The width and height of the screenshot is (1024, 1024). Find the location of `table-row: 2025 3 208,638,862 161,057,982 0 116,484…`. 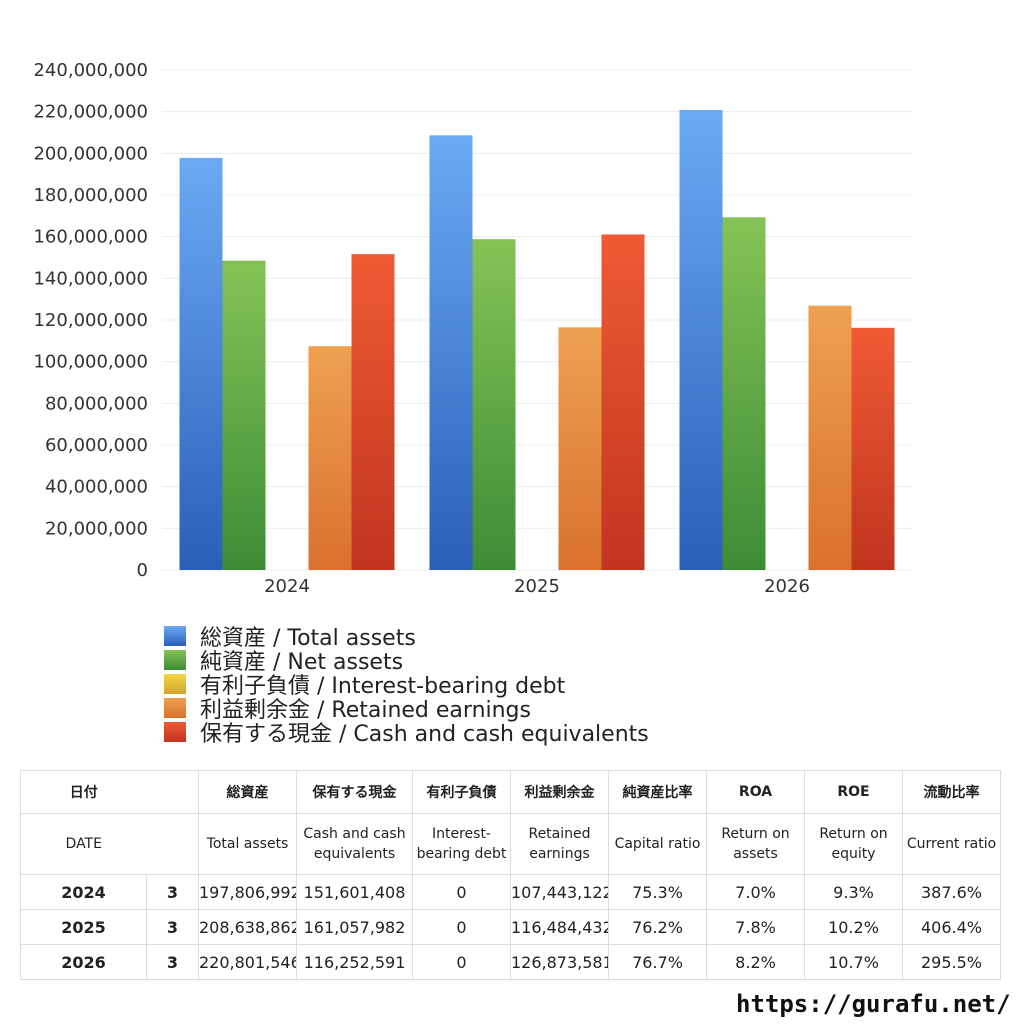

table-row: 2025 3 208,638,862 161,057,982 0 116,484… is located at coordinates (510, 927).